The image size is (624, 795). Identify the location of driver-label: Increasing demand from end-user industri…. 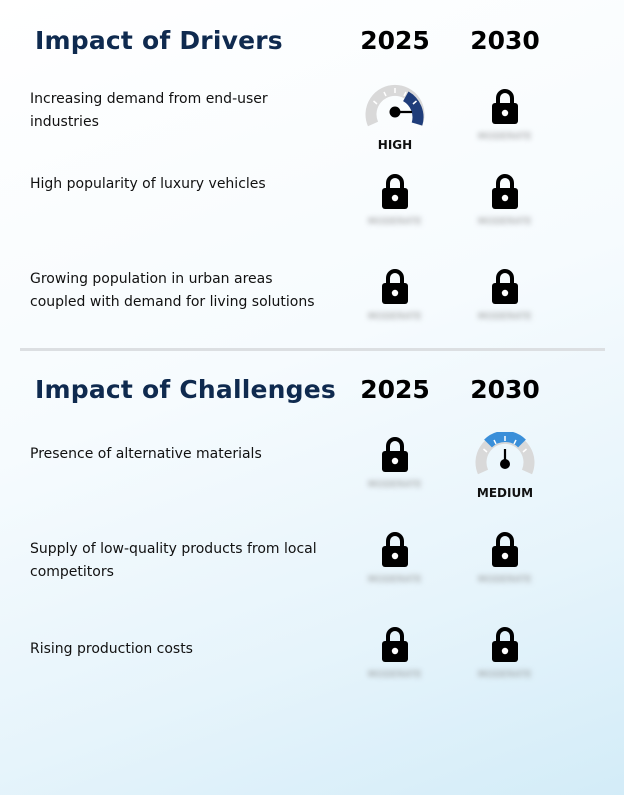
(149, 110).